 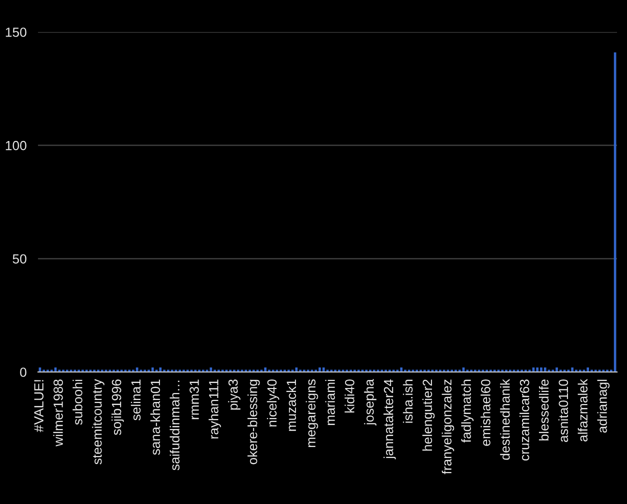 What do you see at coordinates (390, 419) in the screenshot?
I see `x-tick-label: jannatakter24` at bounding box center [390, 419].